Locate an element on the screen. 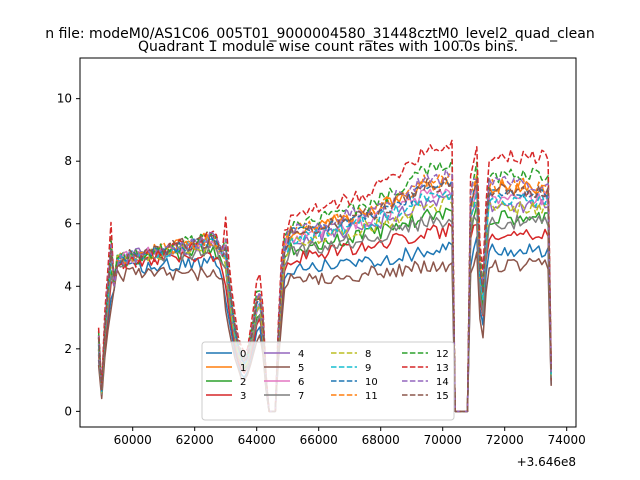  legend-label-8: 8 is located at coordinates (368, 354).